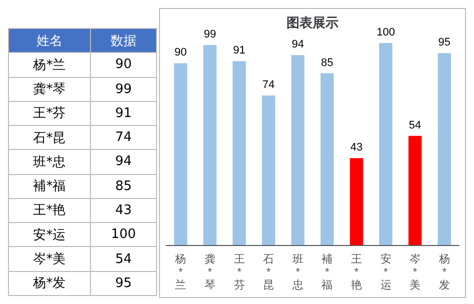 The height and width of the screenshot is (304, 474). Describe the element at coordinates (356, 273) in the screenshot. I see `x-tick-label: 王*艳` at that location.